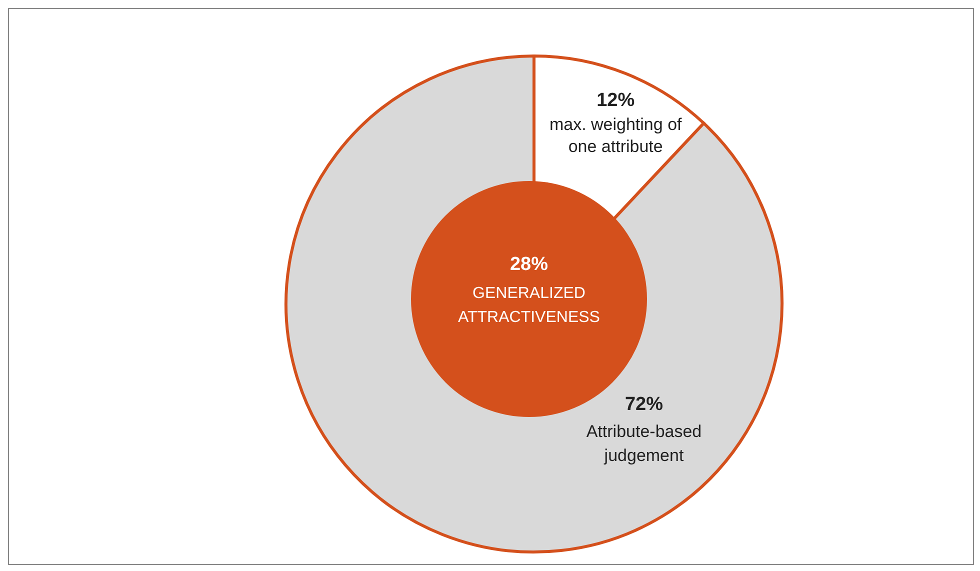  I want to click on data-label: 12%, so click(615, 101).